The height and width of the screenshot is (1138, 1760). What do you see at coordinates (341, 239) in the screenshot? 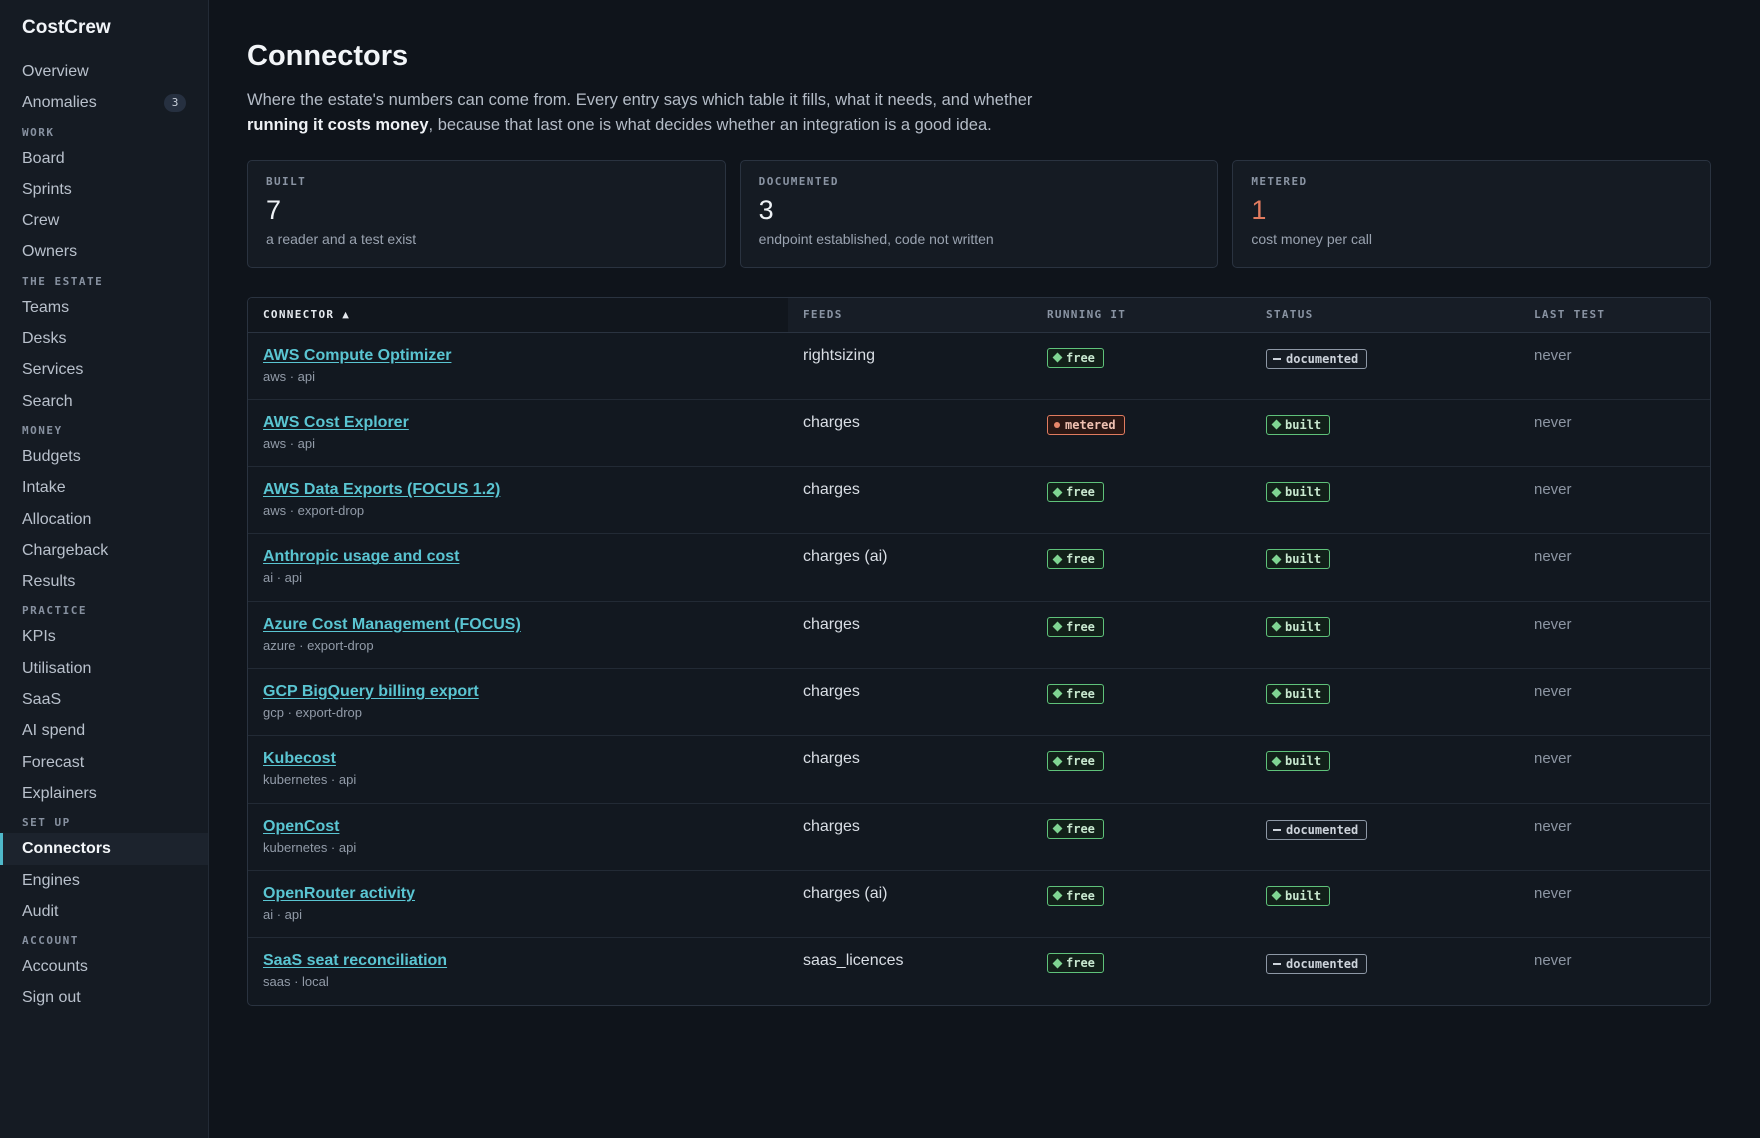
I see `stat-description: a reader and a test exist` at bounding box center [341, 239].